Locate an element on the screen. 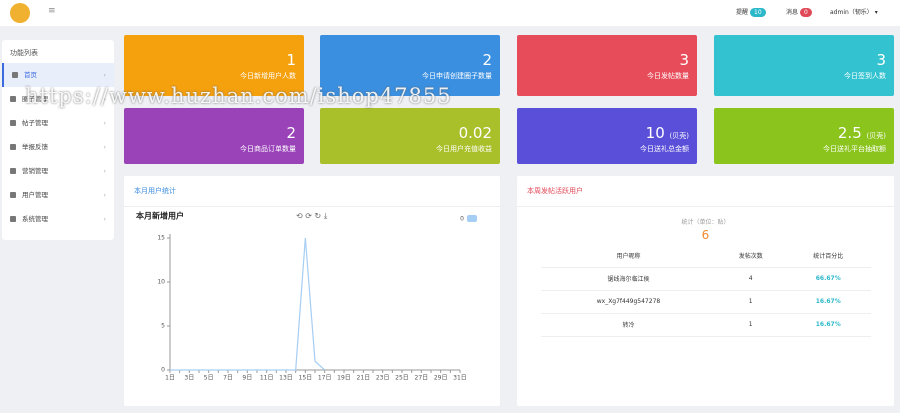 The image size is (900, 413). card-label: 今日送礼总金额 is located at coordinates (664, 149).